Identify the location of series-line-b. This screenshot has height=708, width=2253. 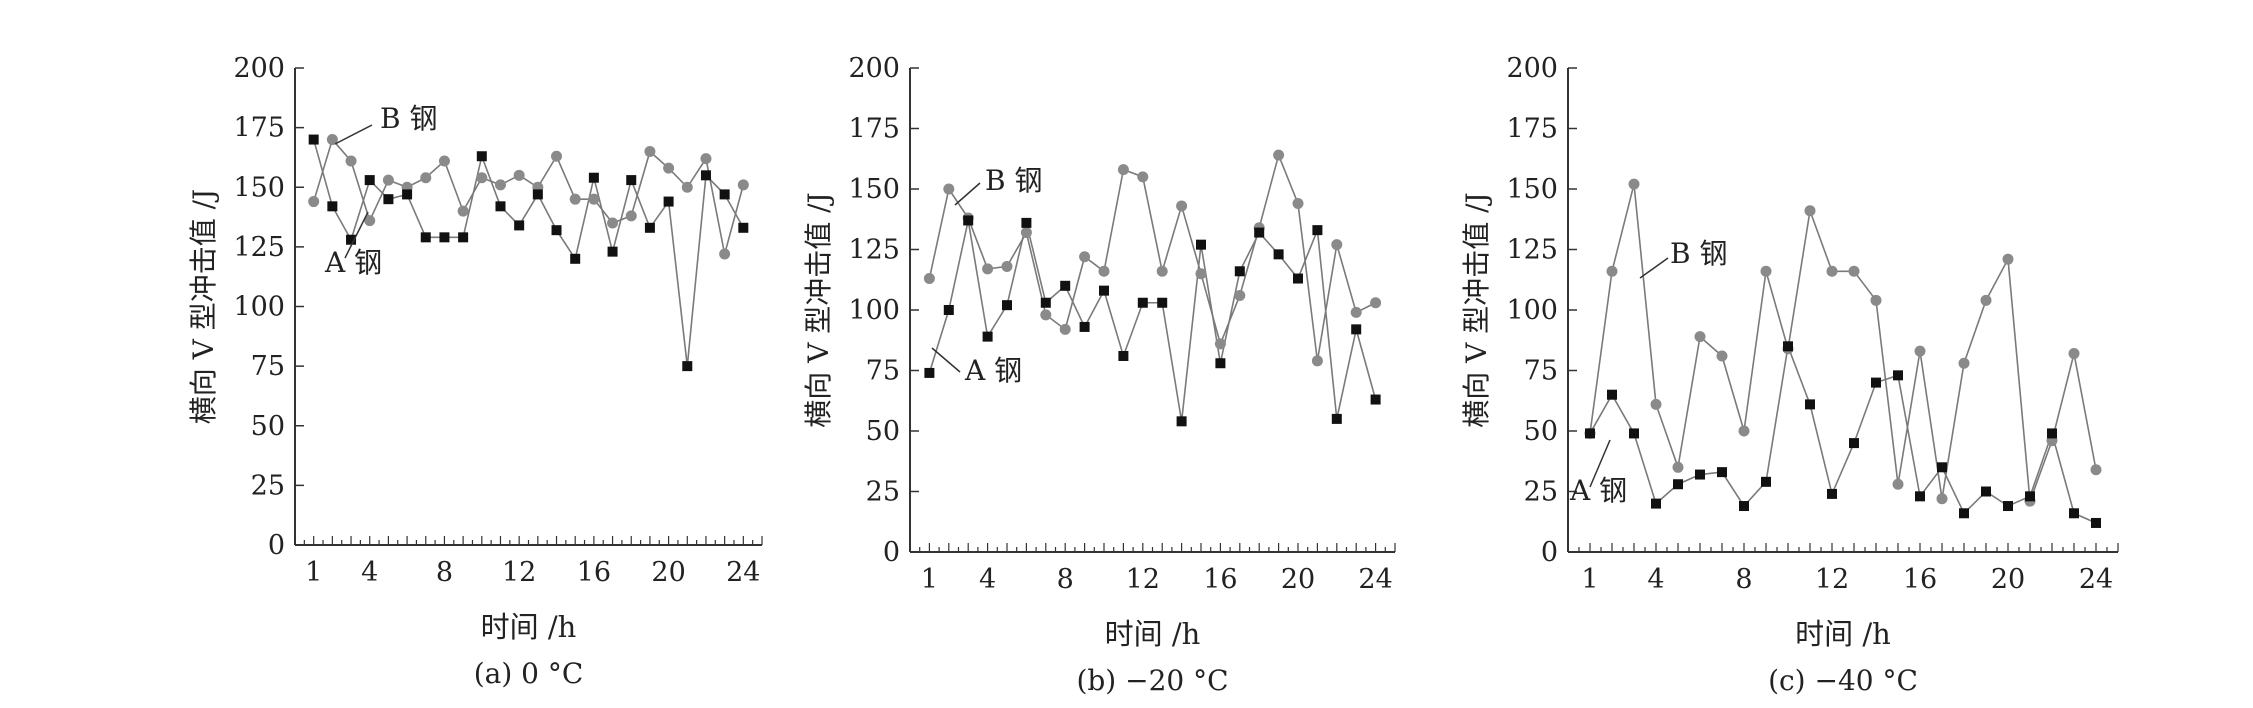
(1843, 342).